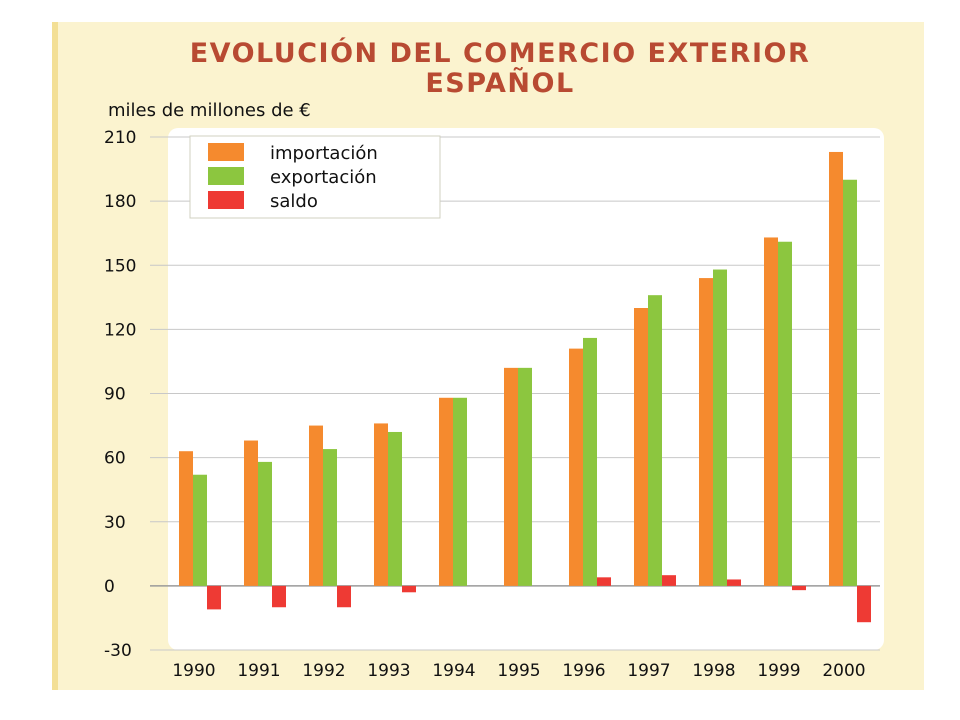 The height and width of the screenshot is (720, 960). Describe the element at coordinates (583, 671) in the screenshot. I see `x-tick-label: 1996` at that location.